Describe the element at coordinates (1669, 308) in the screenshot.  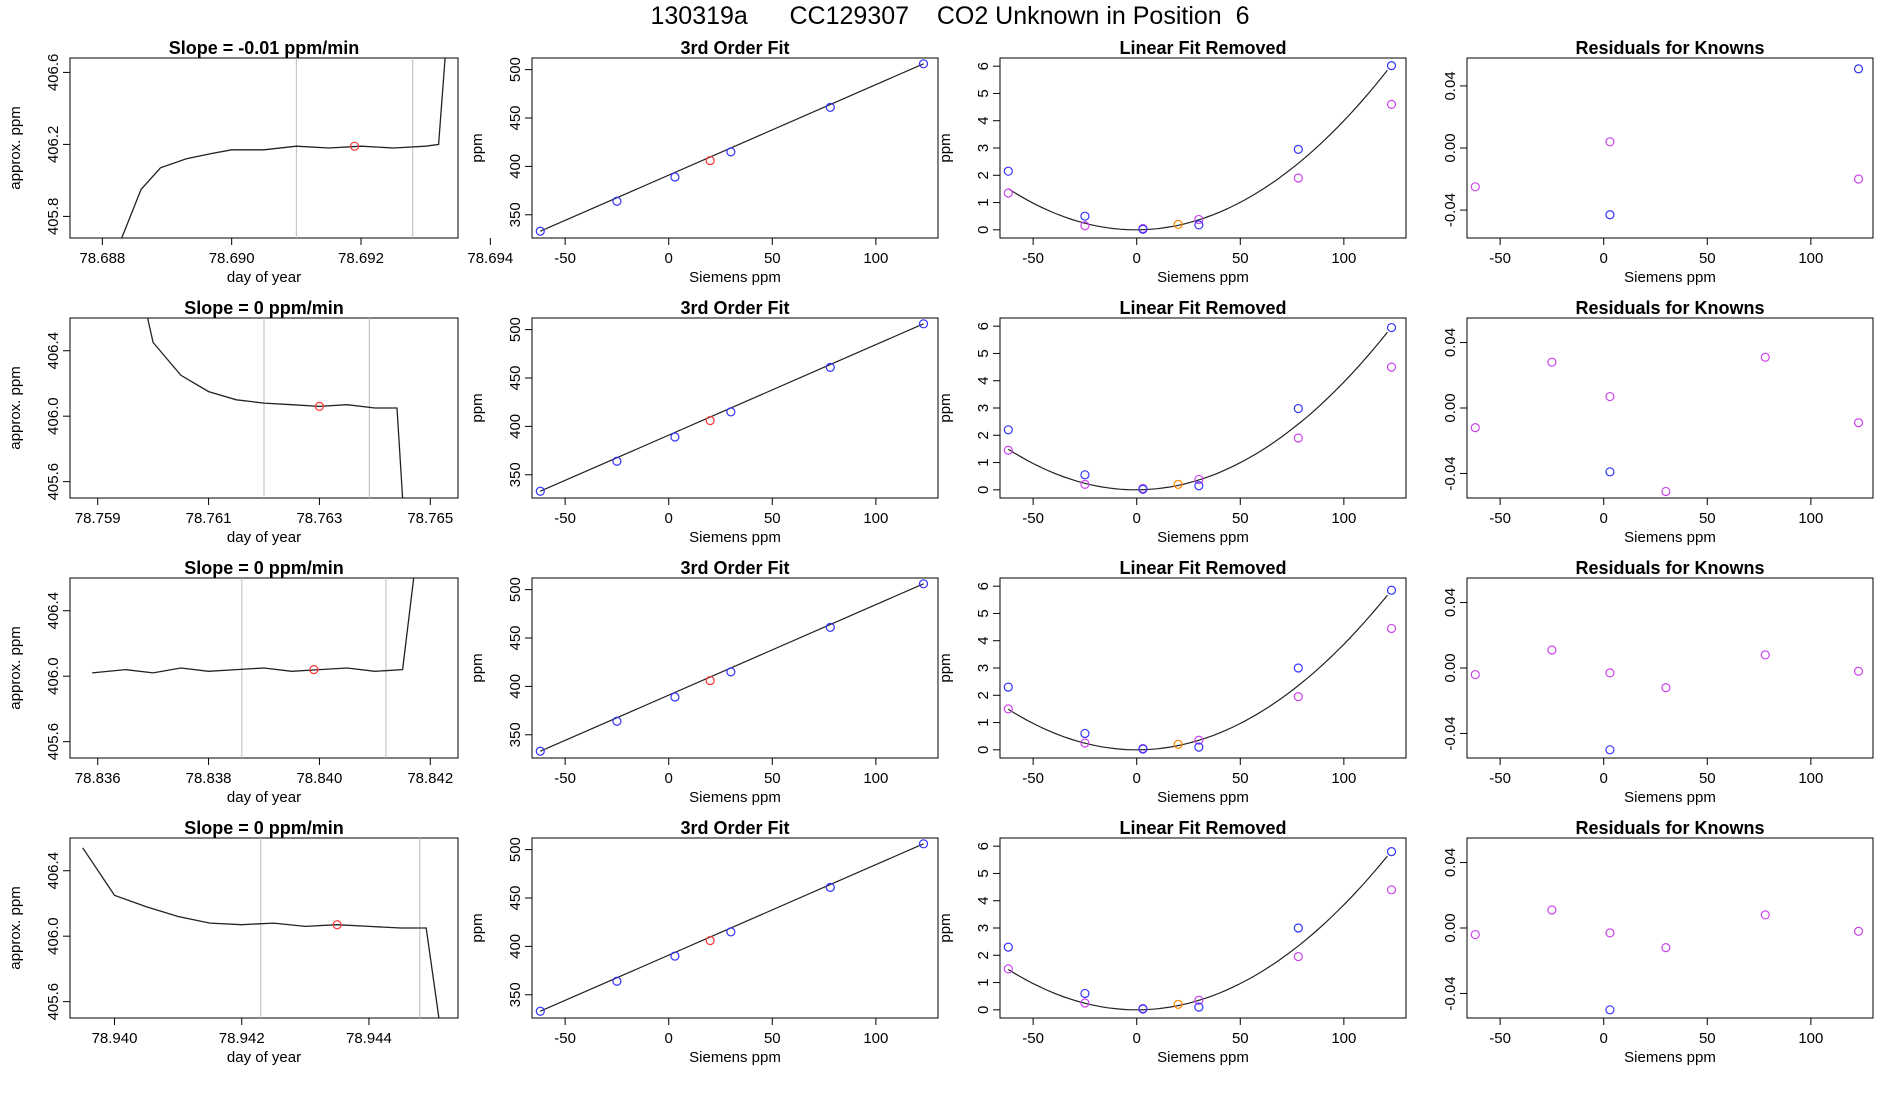
I see `chart-title: Residuals for Knowns` at that location.